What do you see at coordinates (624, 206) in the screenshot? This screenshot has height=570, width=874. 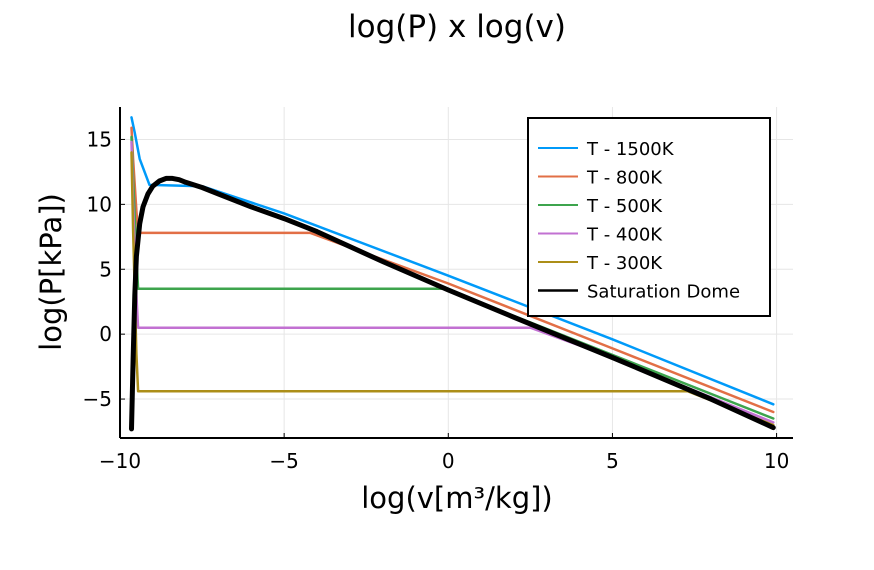 I see `legend-entry-label: T - 500K` at bounding box center [624, 206].